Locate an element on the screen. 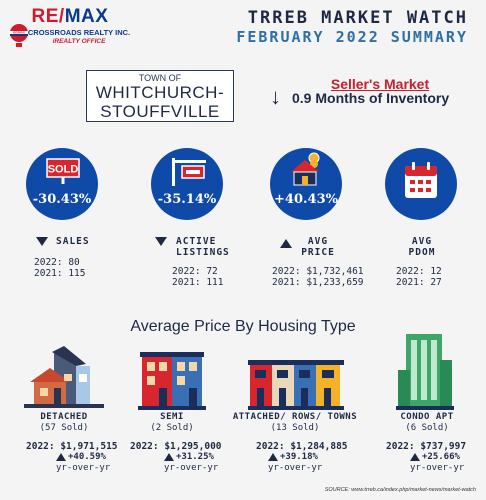 Image resolution: width=486 pixels, height=500 pixels. detached-price: 2022: $1,971,515 is located at coordinates (72, 446).